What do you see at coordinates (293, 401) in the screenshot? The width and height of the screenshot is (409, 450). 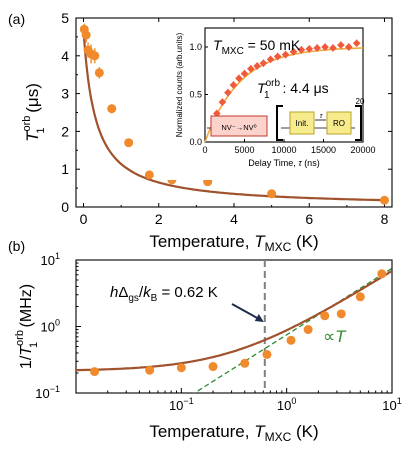 I see `x-tick-exp: 0` at bounding box center [293, 401].